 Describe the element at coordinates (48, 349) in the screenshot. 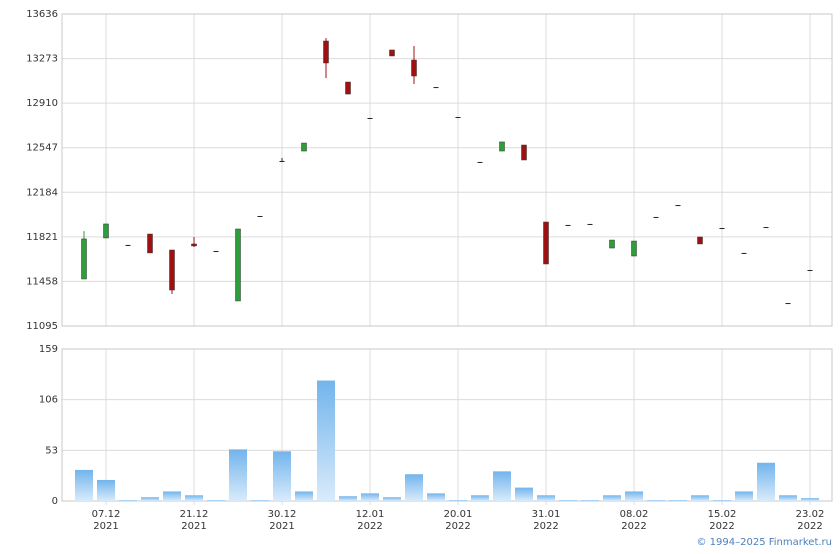

I see `volume-tick-label: 159` at that location.